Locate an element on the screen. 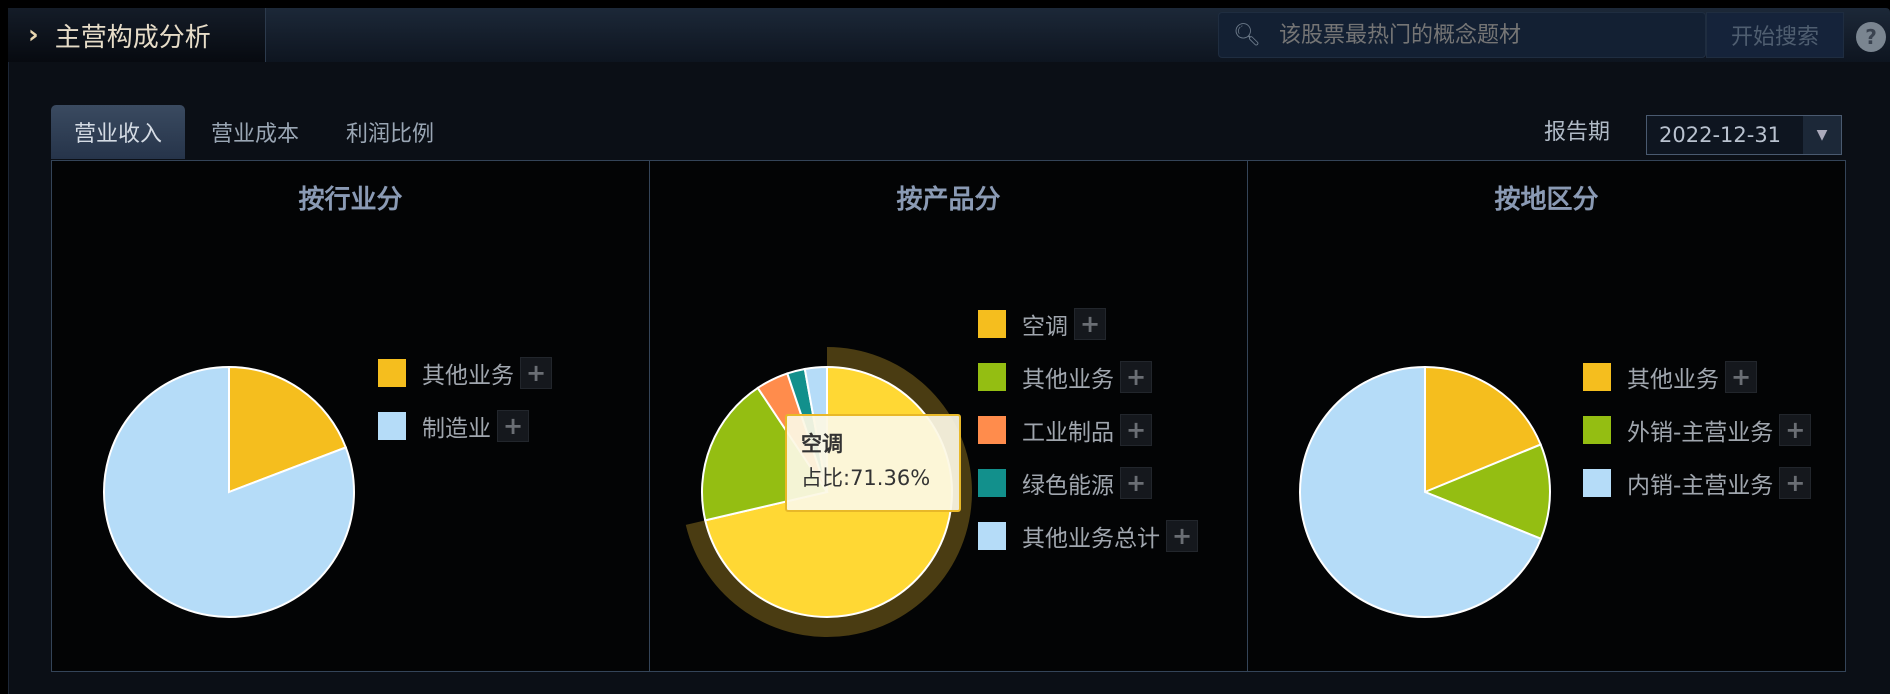 This screenshot has width=1890, height=694. legend-item: 外销-主营业务 + is located at coordinates (1697, 429).